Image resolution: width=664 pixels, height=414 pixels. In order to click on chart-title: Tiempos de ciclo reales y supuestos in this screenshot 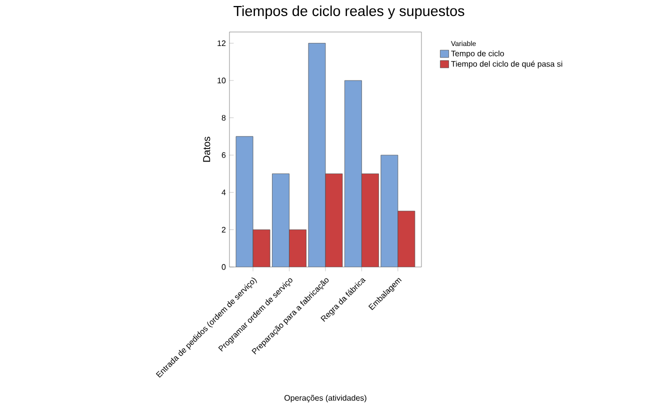, I will do `click(349, 12)`.